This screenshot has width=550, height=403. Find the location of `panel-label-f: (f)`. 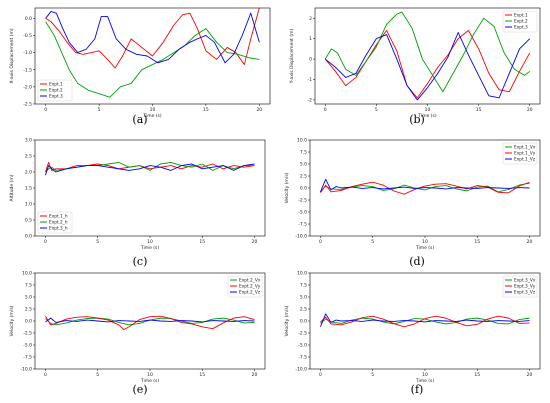

panel-label-f: (f) is located at coordinates (417, 389).